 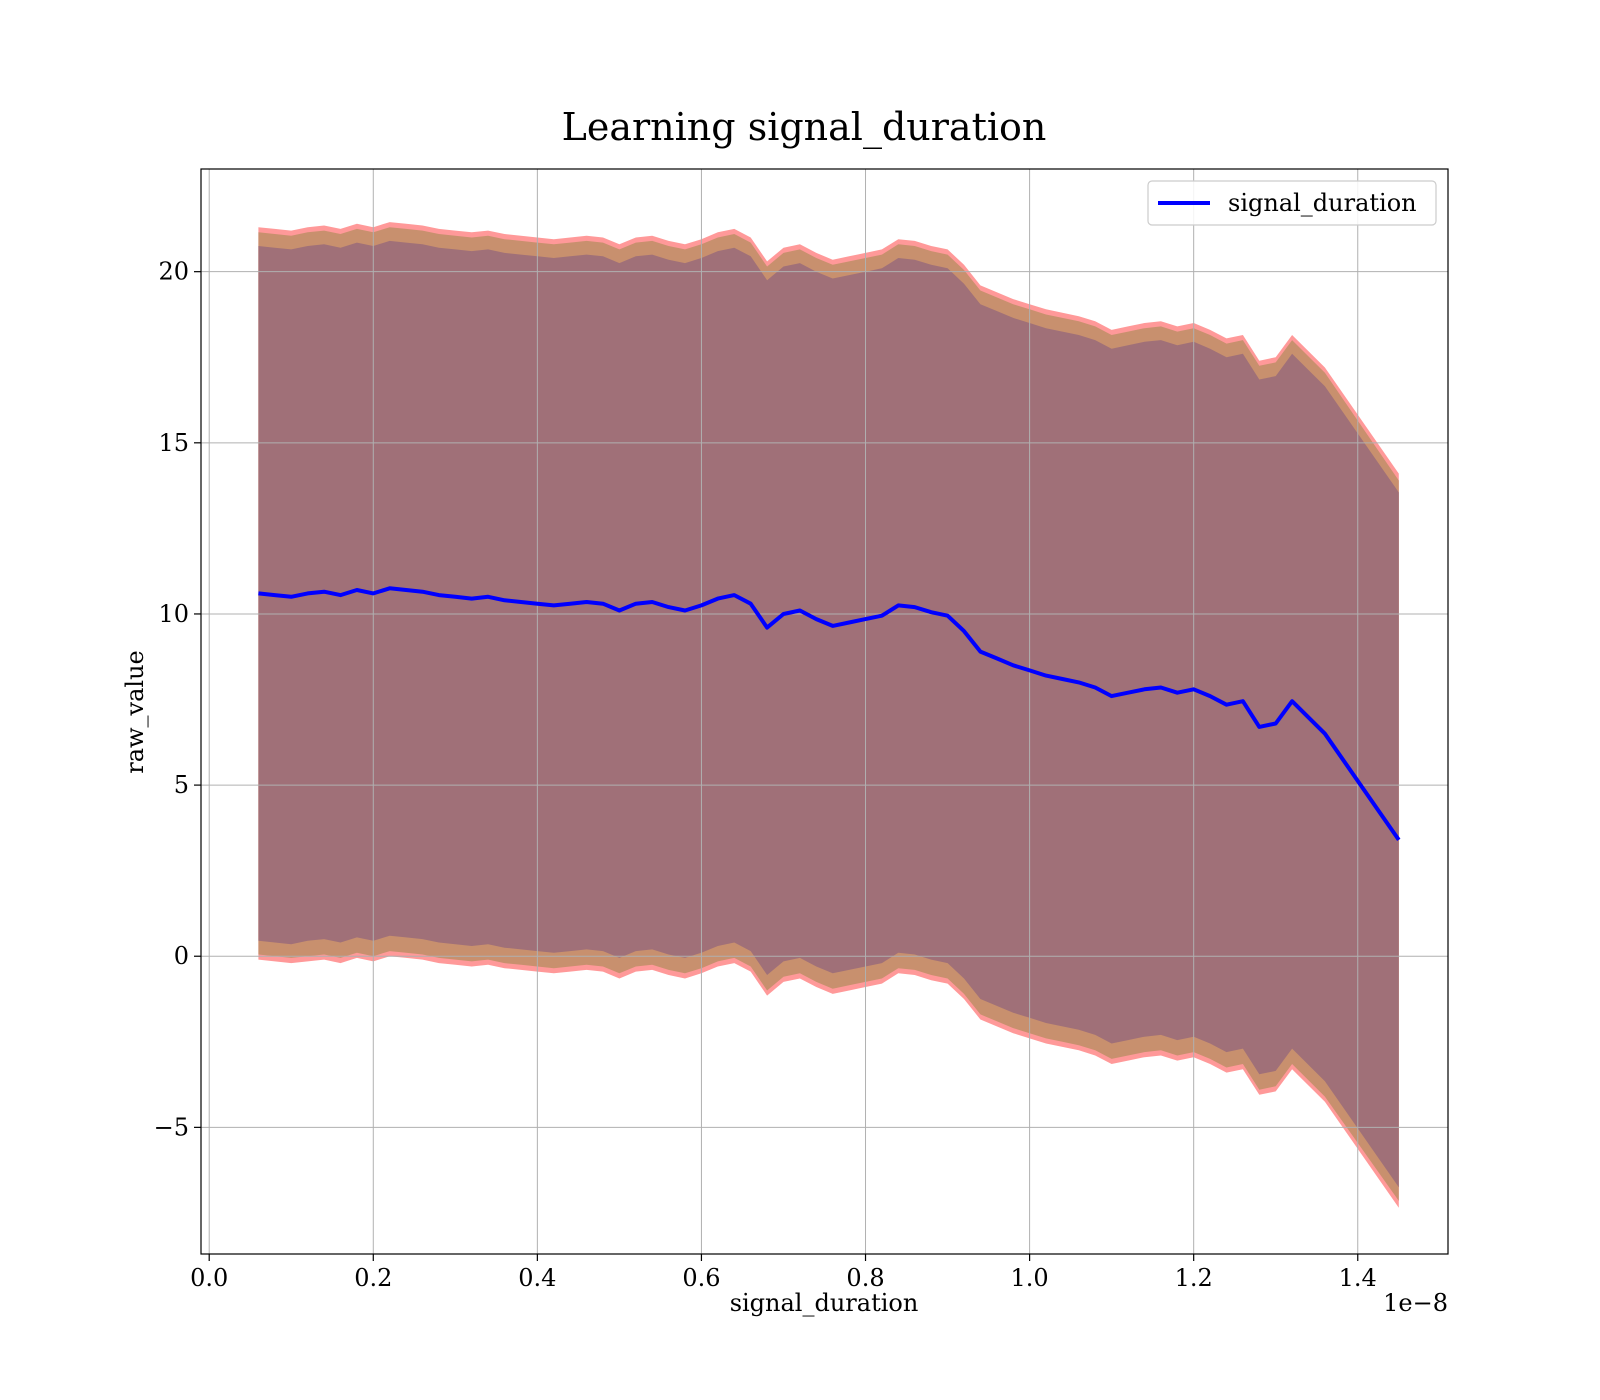 What do you see at coordinates (181, 956) in the screenshot?
I see `y-tick-label-1: 0` at bounding box center [181, 956].